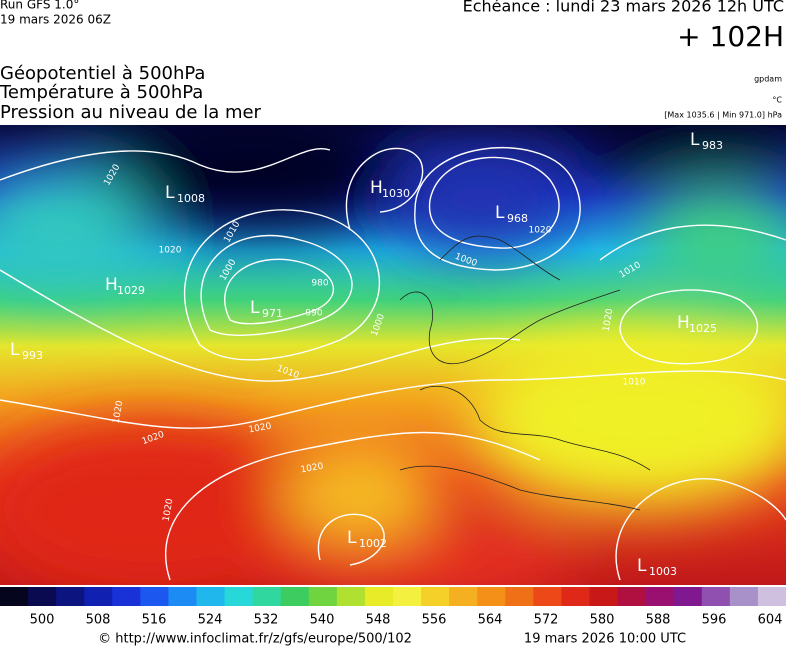  What do you see at coordinates (191, 198) in the screenshot?
I see `center-value: 1008` at bounding box center [191, 198].